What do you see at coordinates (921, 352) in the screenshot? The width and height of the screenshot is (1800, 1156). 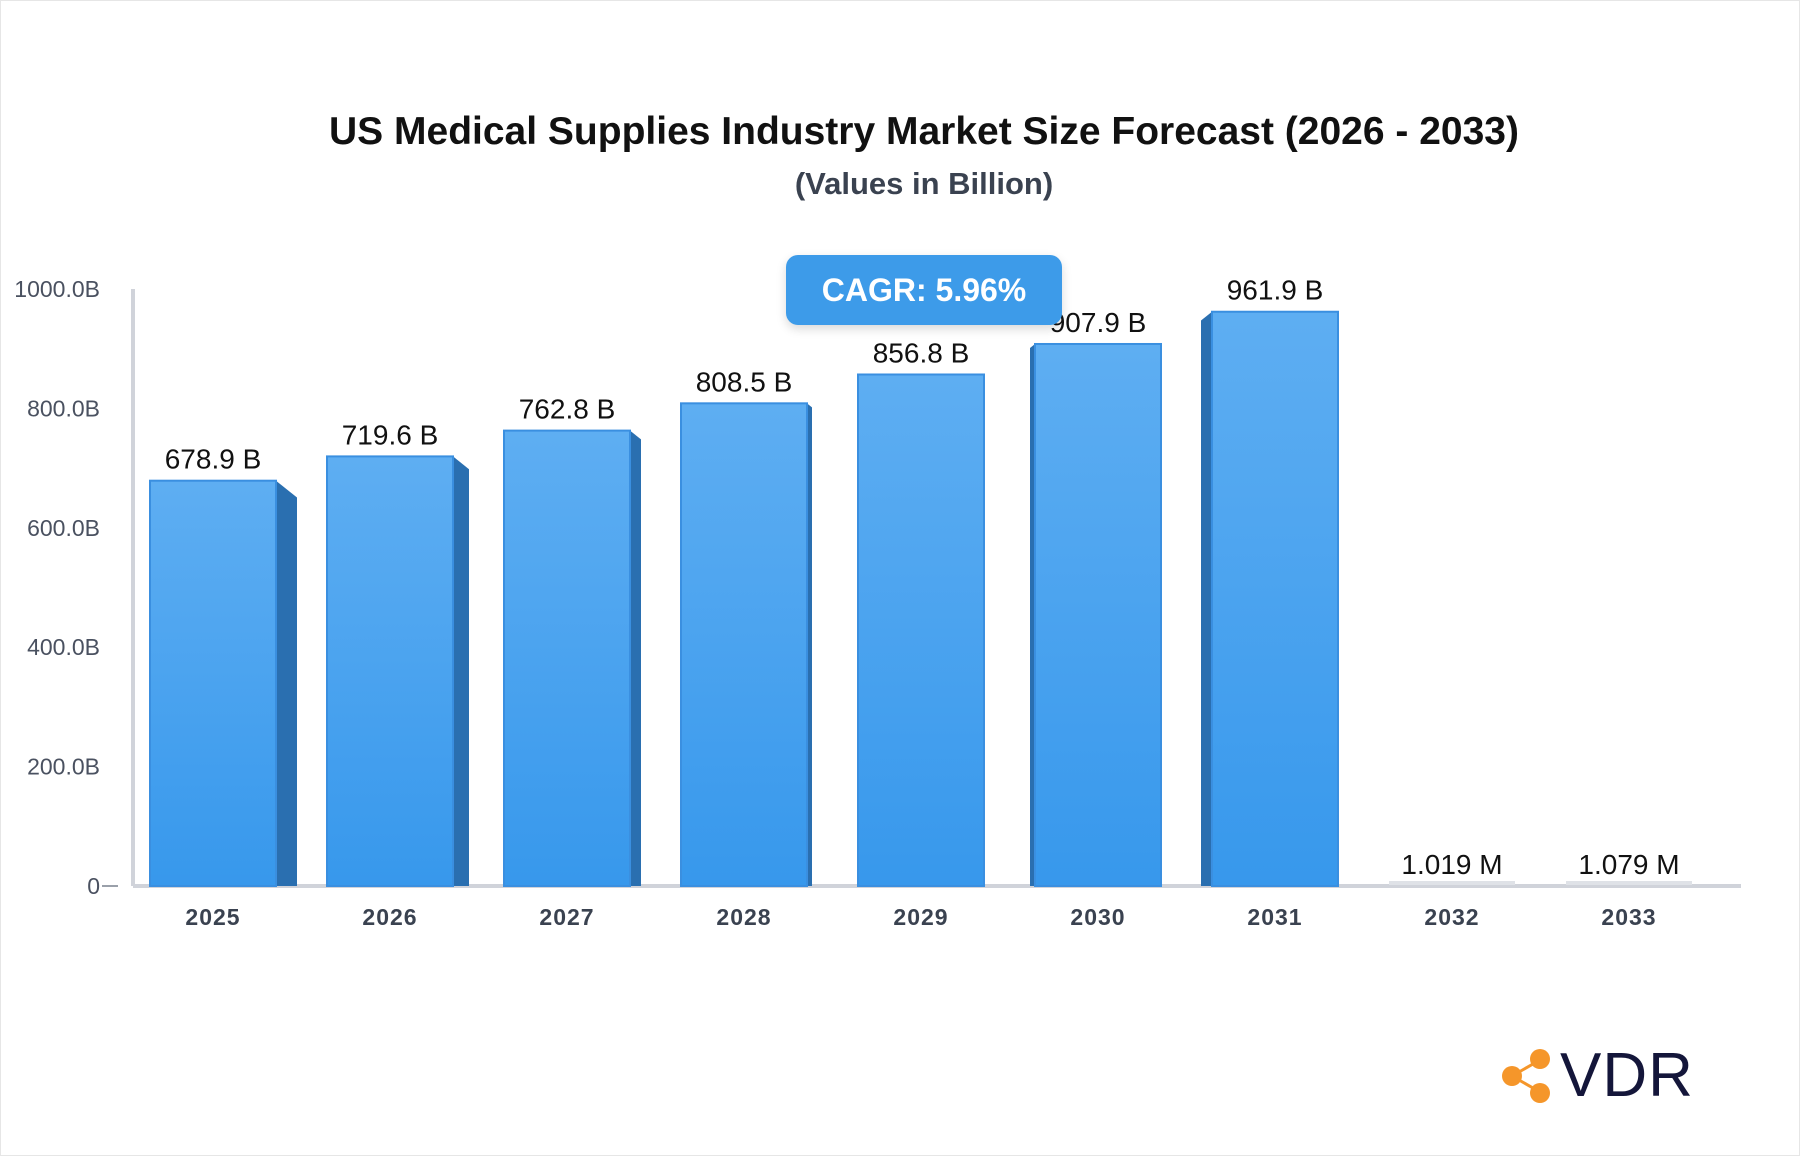 I see `data-label: 856.8 B` at bounding box center [921, 352].